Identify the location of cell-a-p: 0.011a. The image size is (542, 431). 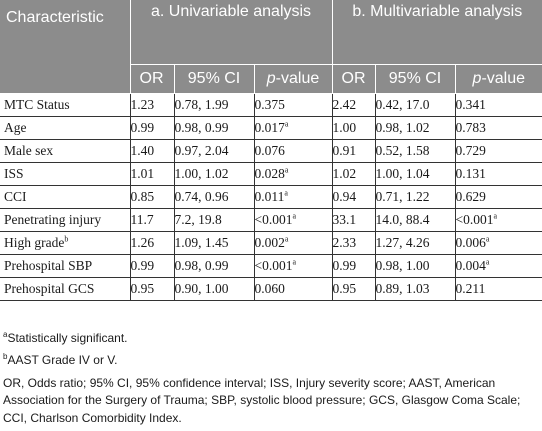
(293, 197).